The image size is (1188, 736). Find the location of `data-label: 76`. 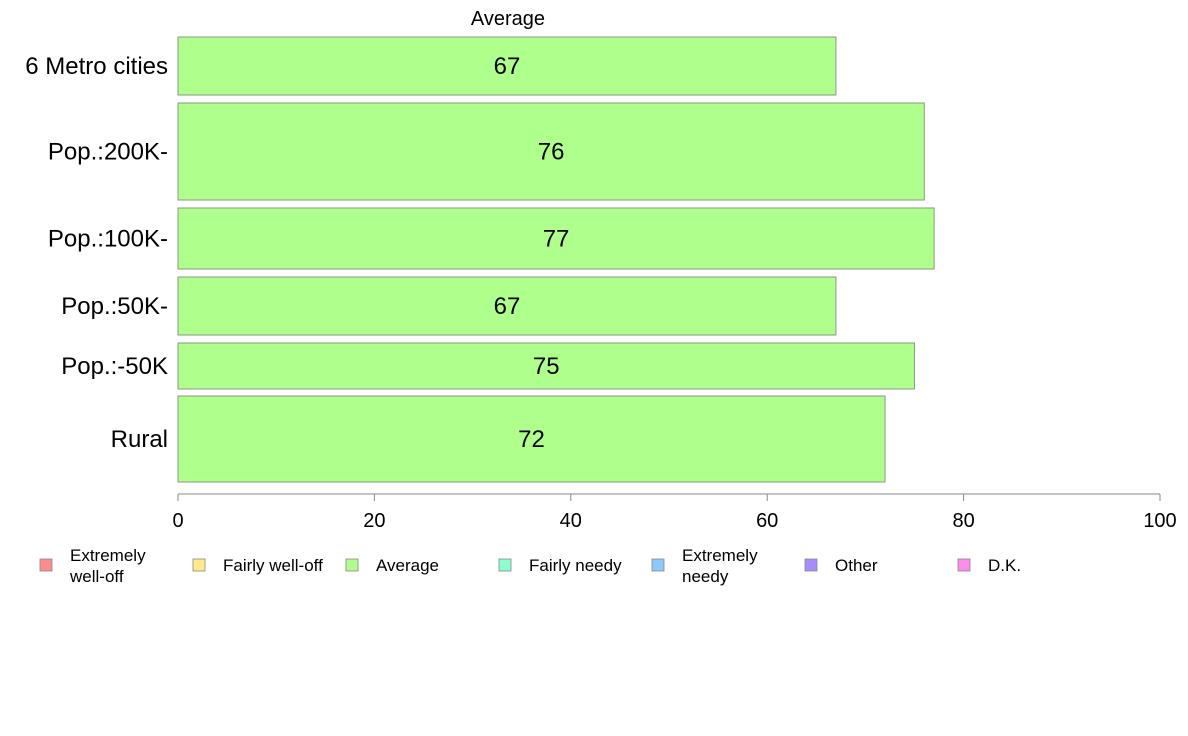

data-label: 76 is located at coordinates (551, 152).